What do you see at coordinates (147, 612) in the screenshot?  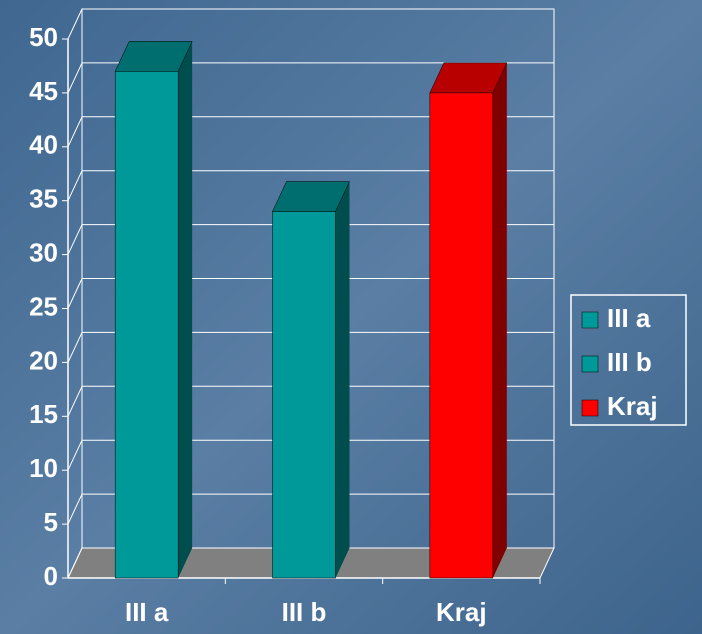 I see `x-tick-label: III a` at bounding box center [147, 612].